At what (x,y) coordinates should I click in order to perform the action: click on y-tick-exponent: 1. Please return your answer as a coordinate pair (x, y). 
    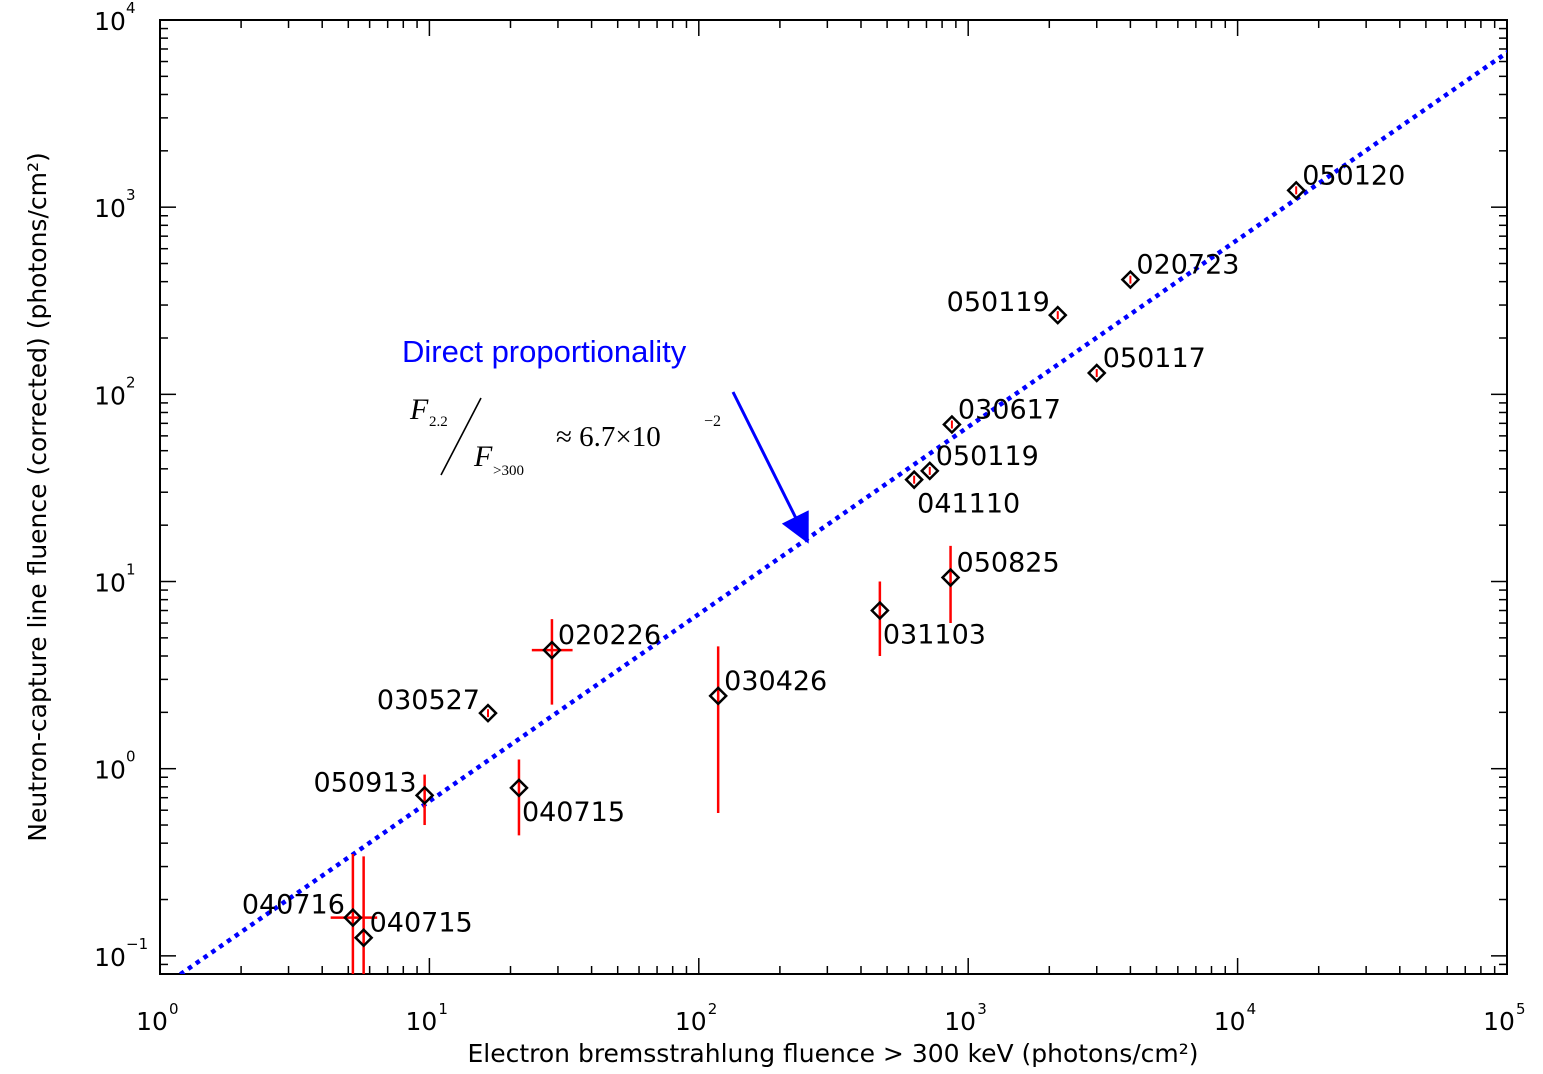
    Looking at the image, I should click on (131, 570).